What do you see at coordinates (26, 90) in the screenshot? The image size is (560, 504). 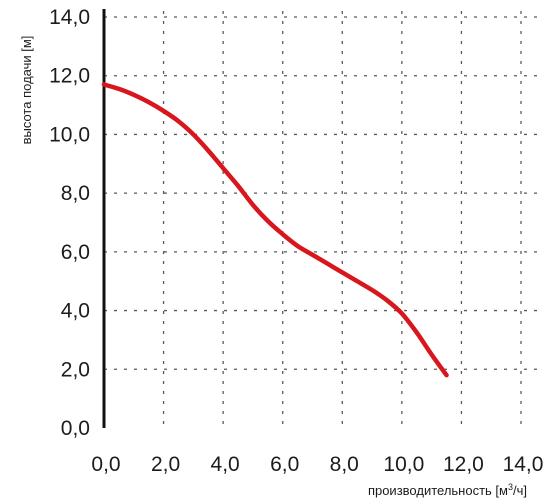 I see `y-axis-label: высота подачи [м]` at bounding box center [26, 90].